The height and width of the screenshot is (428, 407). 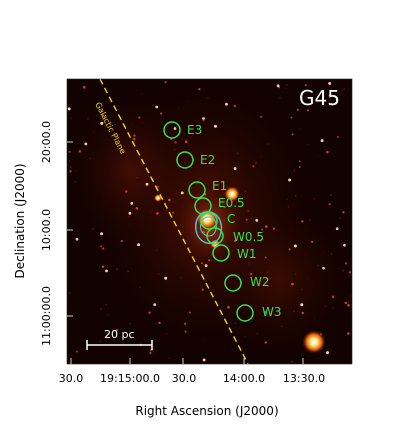 What do you see at coordinates (206, 411) in the screenshot?
I see `x-axis-label: Right Ascension (J2000)` at bounding box center [206, 411].